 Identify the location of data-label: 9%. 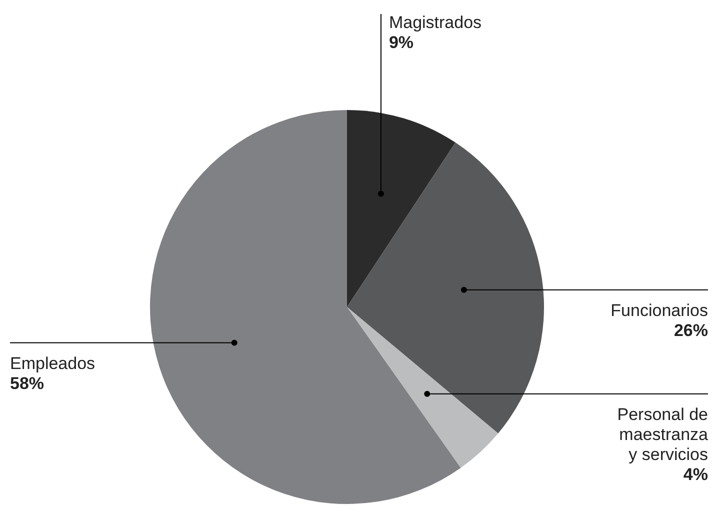
(401, 42).